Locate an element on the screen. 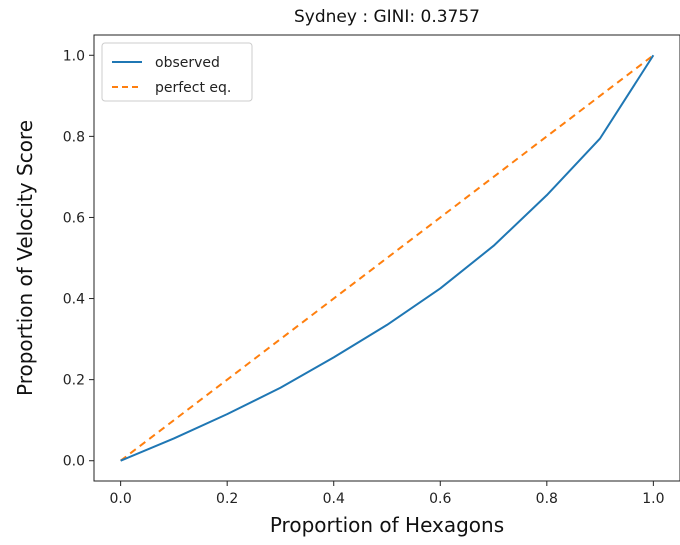 The image size is (680, 545). x-axis-label: Proportion of Hexagons is located at coordinates (387, 525).